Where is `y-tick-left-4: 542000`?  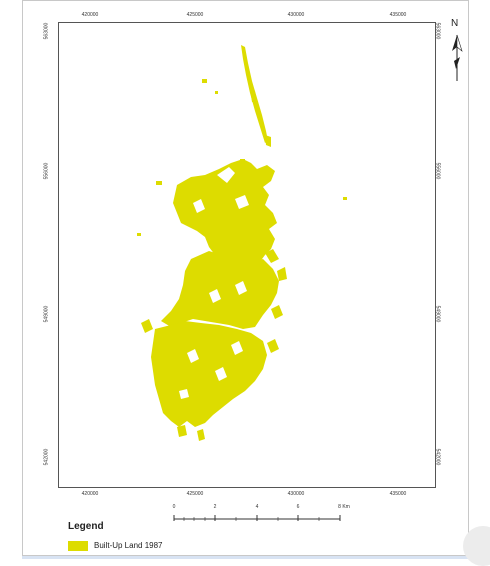 y-tick-left-4: 542000 is located at coordinates (46, 457).